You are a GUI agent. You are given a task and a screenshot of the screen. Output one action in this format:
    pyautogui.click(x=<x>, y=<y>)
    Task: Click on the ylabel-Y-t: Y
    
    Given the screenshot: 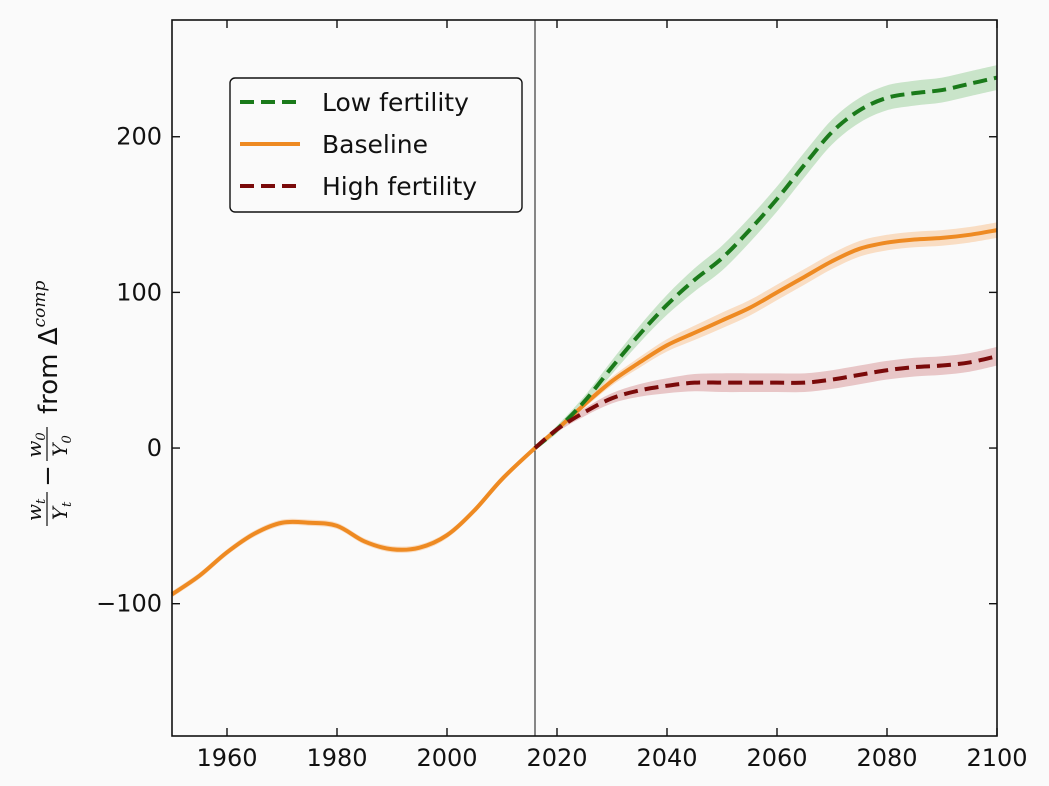 What is the action you would take?
    pyautogui.click(x=60, y=512)
    